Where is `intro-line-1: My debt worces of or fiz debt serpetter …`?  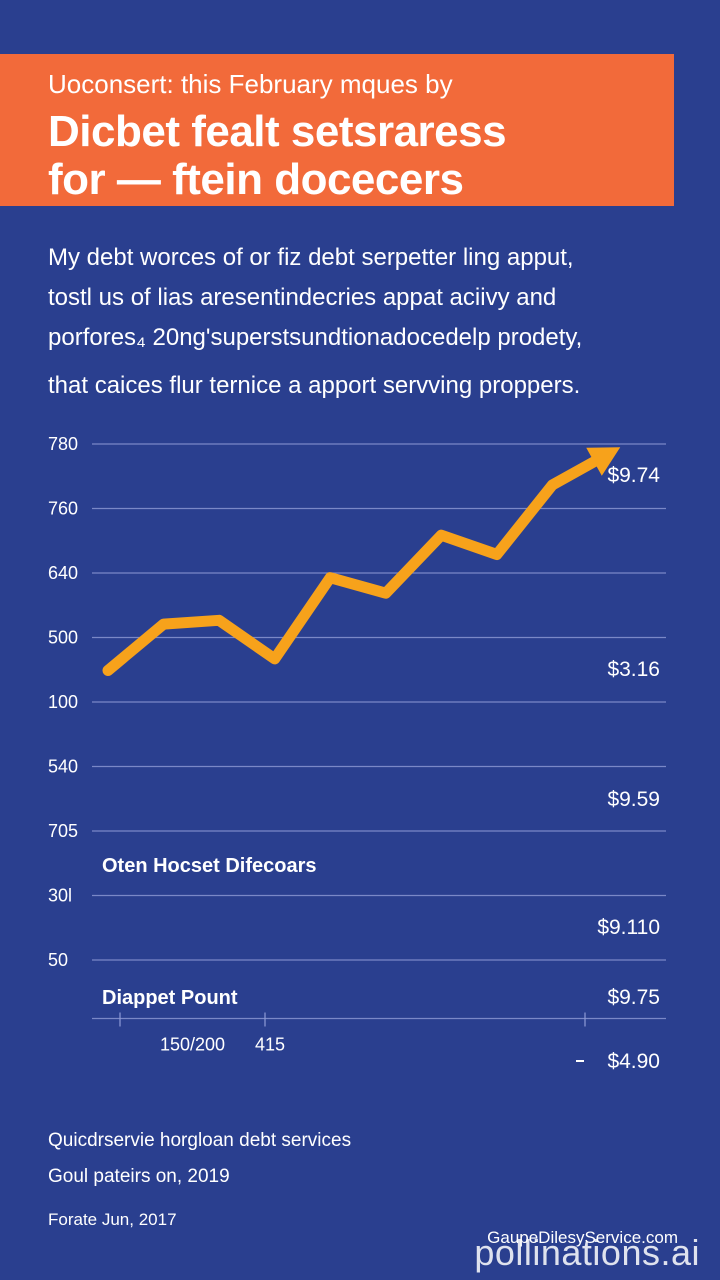 intro-line-1: My debt worces of or fiz debt serpetter … is located at coordinates (311, 257).